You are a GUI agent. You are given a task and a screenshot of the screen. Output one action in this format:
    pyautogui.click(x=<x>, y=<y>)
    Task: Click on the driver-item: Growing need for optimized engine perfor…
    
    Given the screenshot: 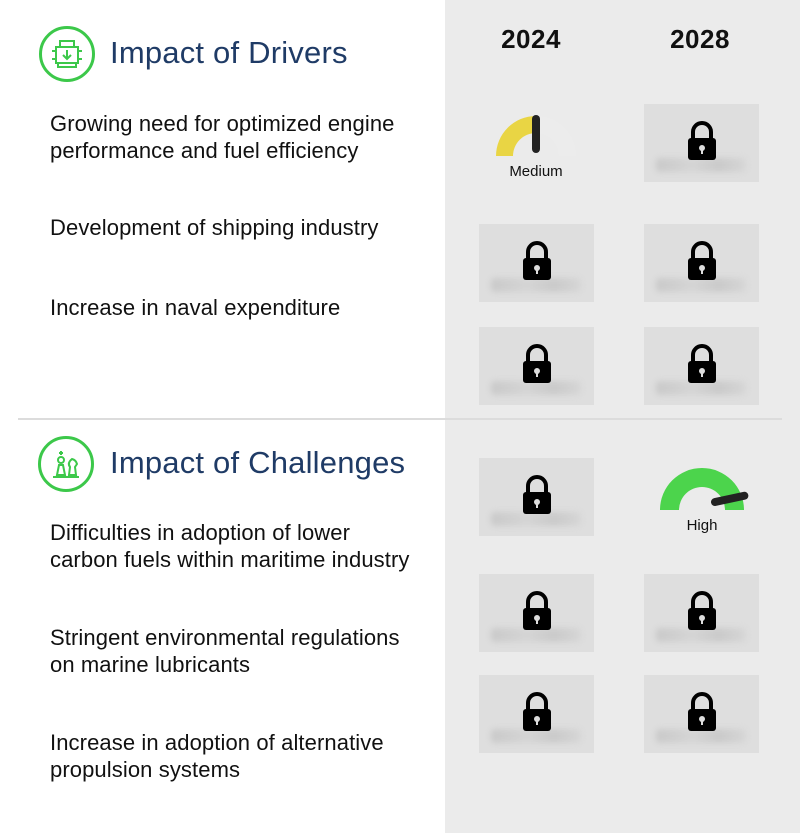 What is the action you would take?
    pyautogui.click(x=222, y=137)
    